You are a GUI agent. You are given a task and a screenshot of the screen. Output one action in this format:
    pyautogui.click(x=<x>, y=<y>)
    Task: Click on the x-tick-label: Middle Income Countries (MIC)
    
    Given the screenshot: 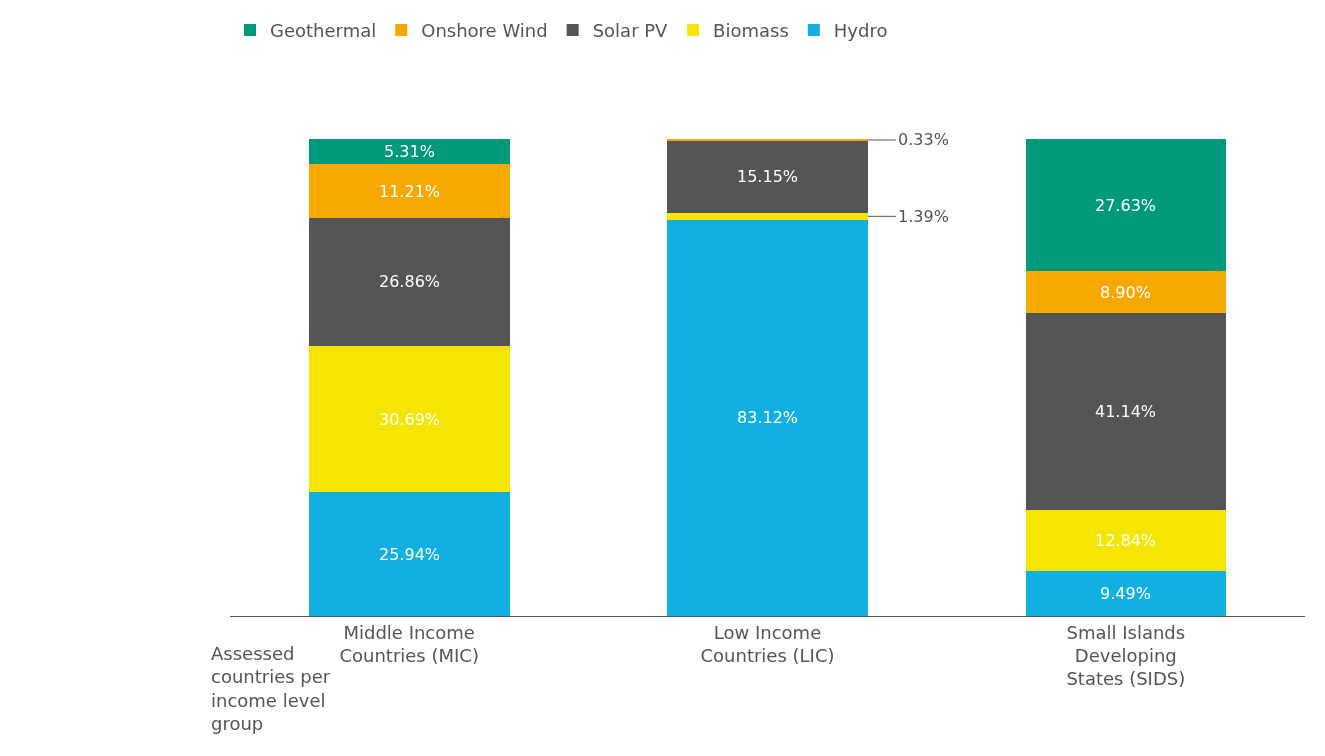 What is the action you would take?
    pyautogui.click(x=409, y=643)
    